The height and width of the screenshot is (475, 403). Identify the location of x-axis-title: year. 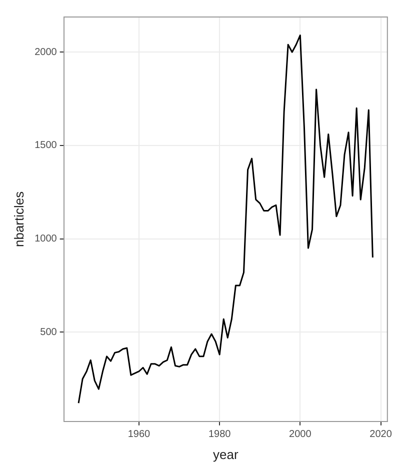
(225, 454).